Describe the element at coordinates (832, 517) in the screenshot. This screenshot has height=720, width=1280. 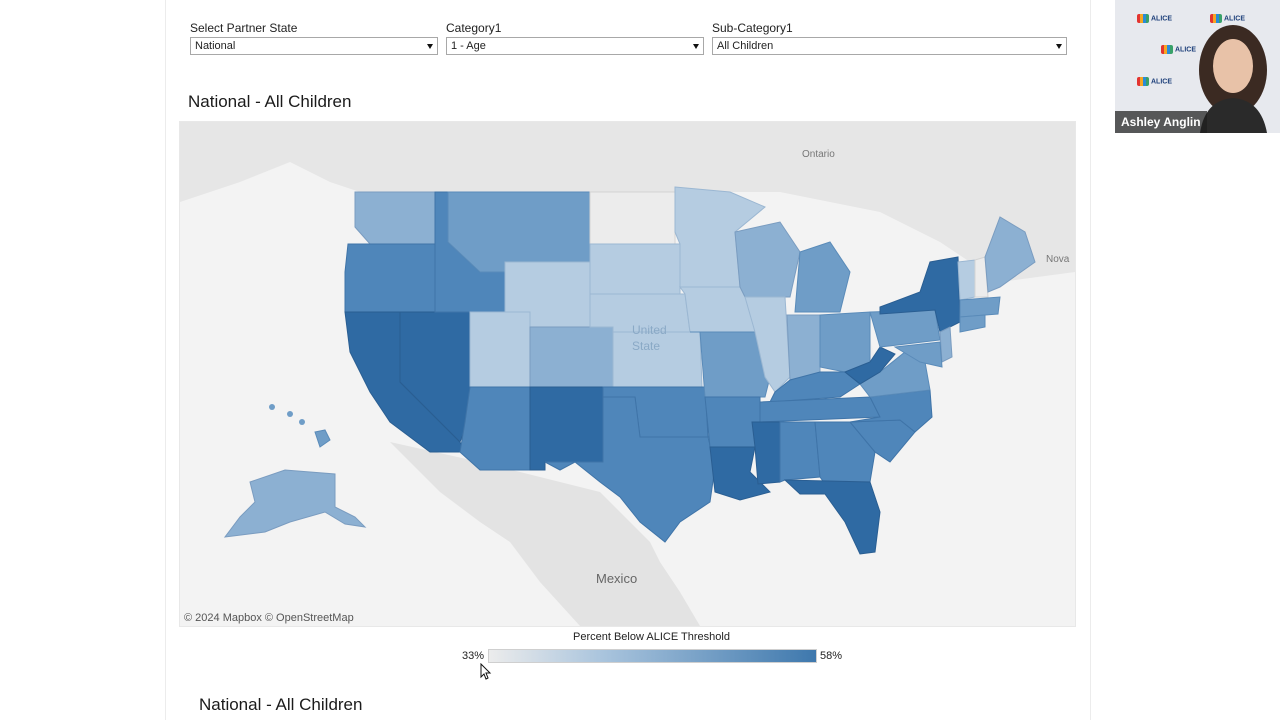
I see `state-florida` at that location.